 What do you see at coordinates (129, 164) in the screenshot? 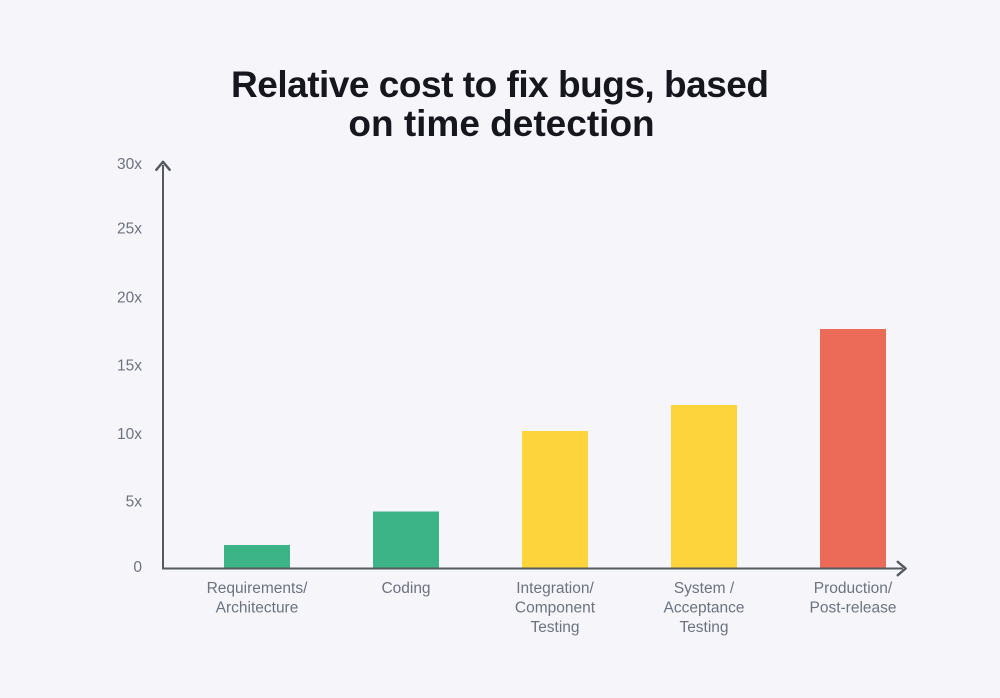
I see `svg-text: 30x` at bounding box center [129, 164].